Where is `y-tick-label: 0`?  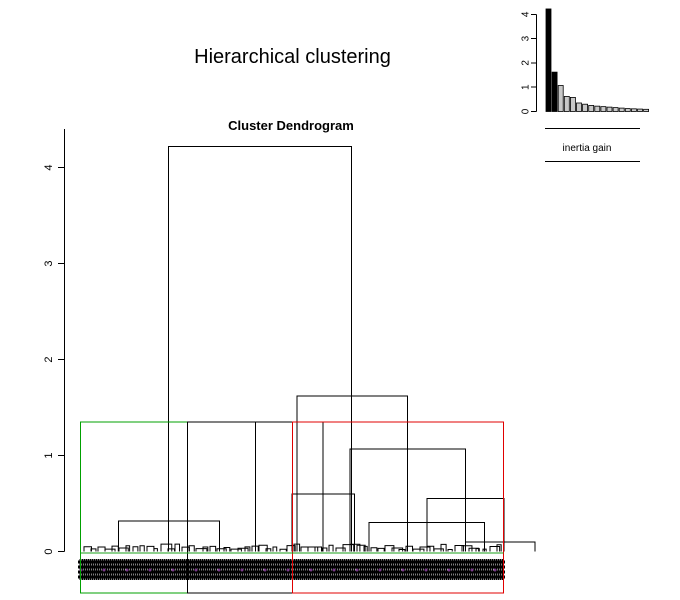
y-tick-label: 0 is located at coordinates (49, 551).